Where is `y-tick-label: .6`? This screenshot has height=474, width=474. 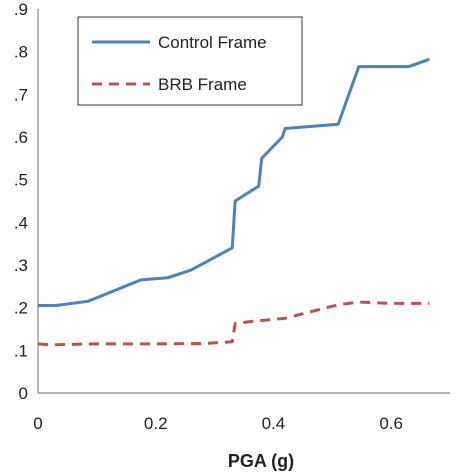 y-tick-label: .6 is located at coordinates (21, 137).